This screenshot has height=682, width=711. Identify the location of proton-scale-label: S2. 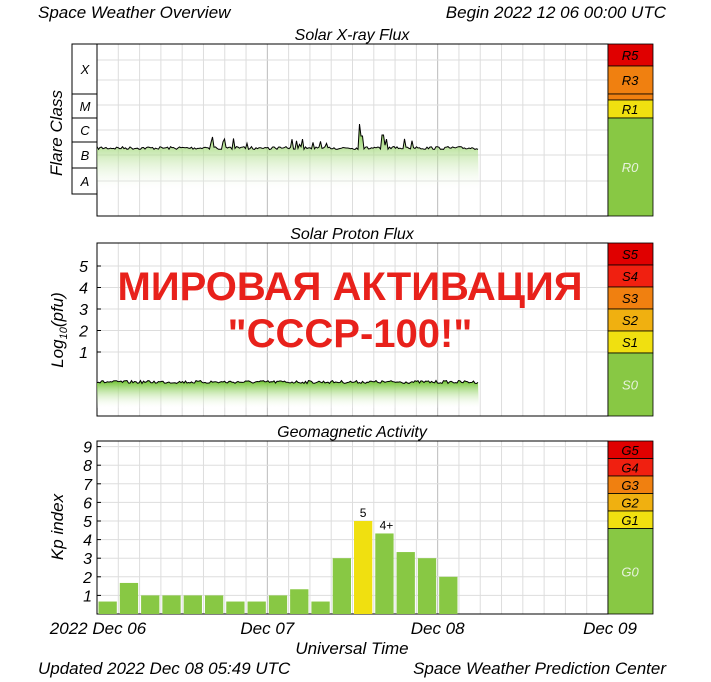
(630, 320).